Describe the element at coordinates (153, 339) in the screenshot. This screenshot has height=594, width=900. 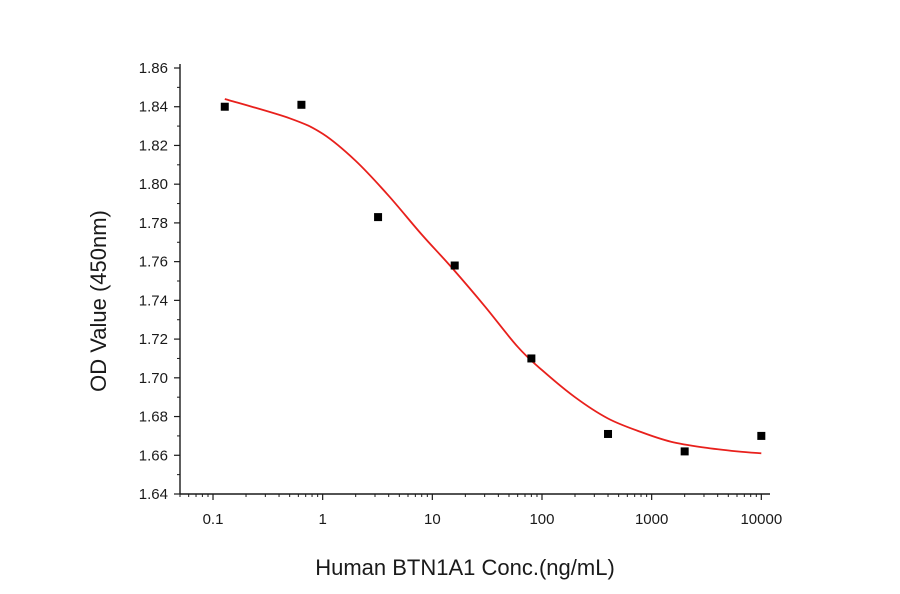
I see `y-tick-label: 1.72` at that location.